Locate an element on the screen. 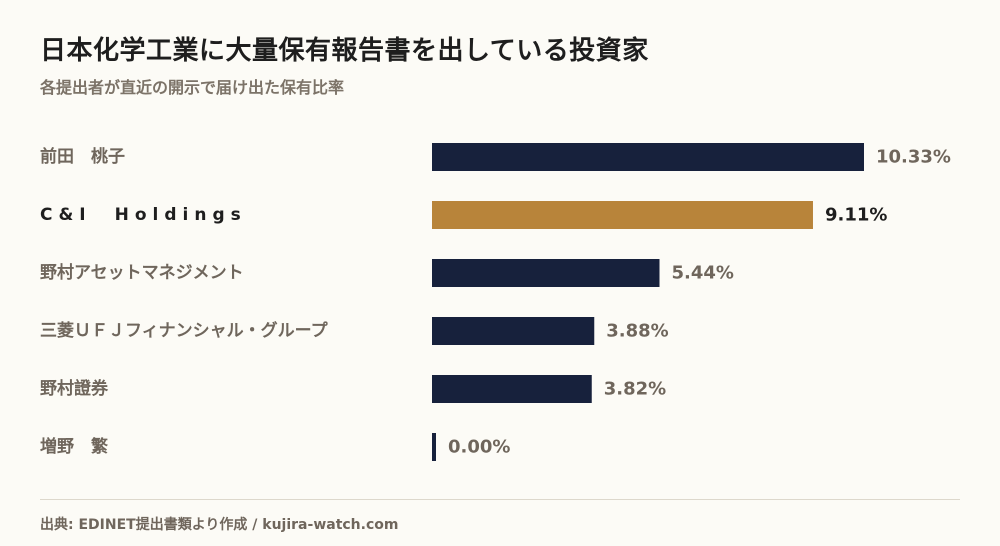 The image size is (1000, 546). category-label: 野村證券 is located at coordinates (74, 388).